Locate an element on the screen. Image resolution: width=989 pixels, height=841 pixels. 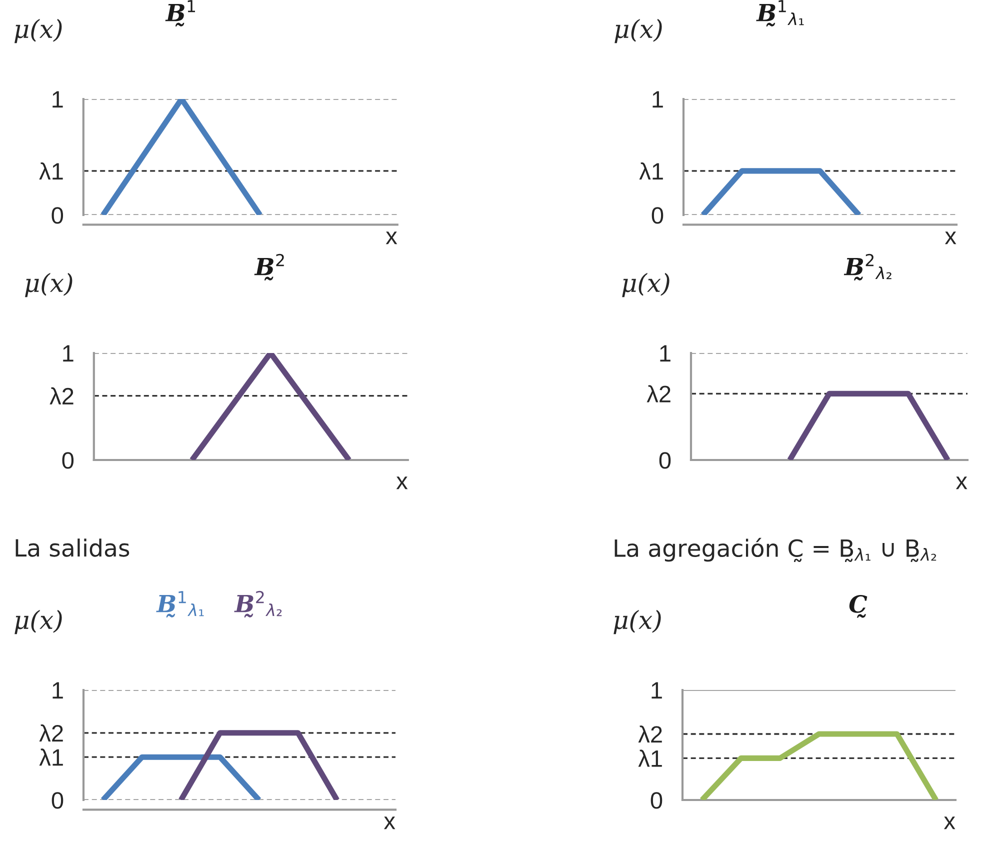
chart-subtitle: La salidas is located at coordinates (73, 547).